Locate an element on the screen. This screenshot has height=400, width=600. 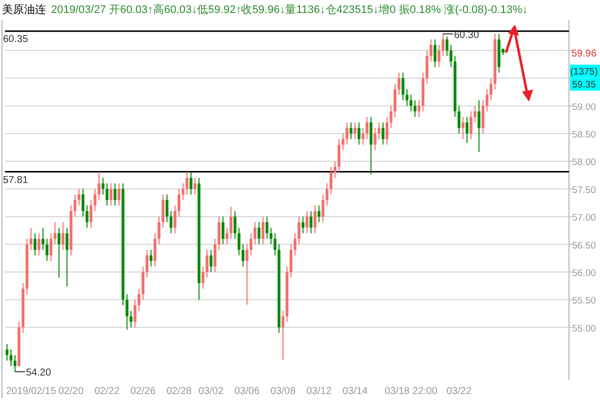
annotation: 60.30 is located at coordinates (467, 35).